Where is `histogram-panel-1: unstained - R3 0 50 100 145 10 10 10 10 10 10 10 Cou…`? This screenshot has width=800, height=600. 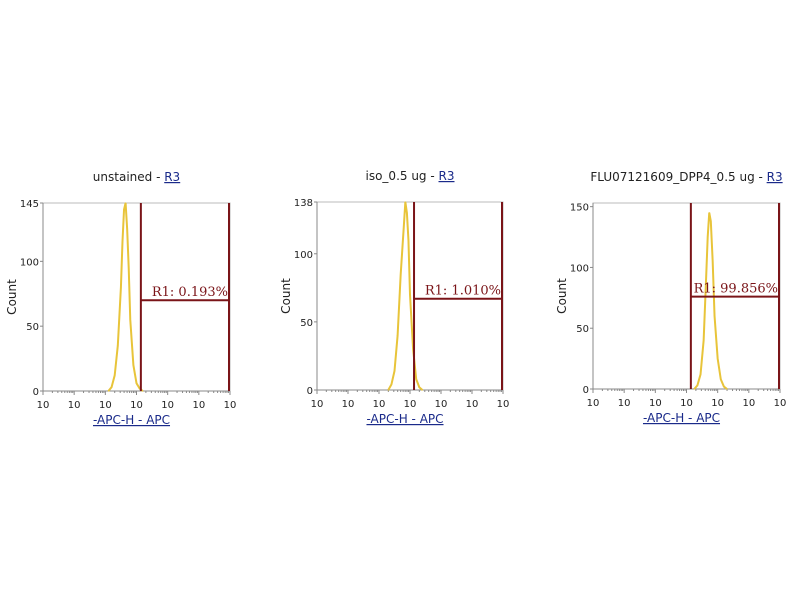 histogram-panel-1: unstained - R3 0 50 100 145 10 10 10 10 10 10 10 Cou… is located at coordinates (120, 298).